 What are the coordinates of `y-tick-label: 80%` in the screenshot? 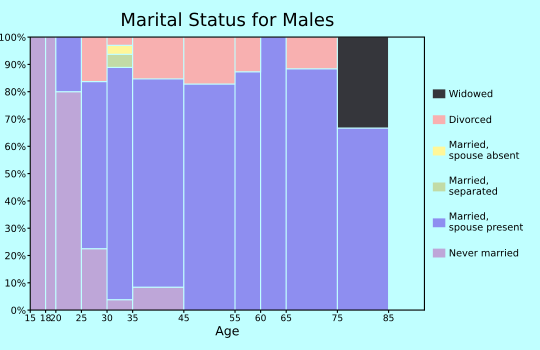 It's located at (15, 92).